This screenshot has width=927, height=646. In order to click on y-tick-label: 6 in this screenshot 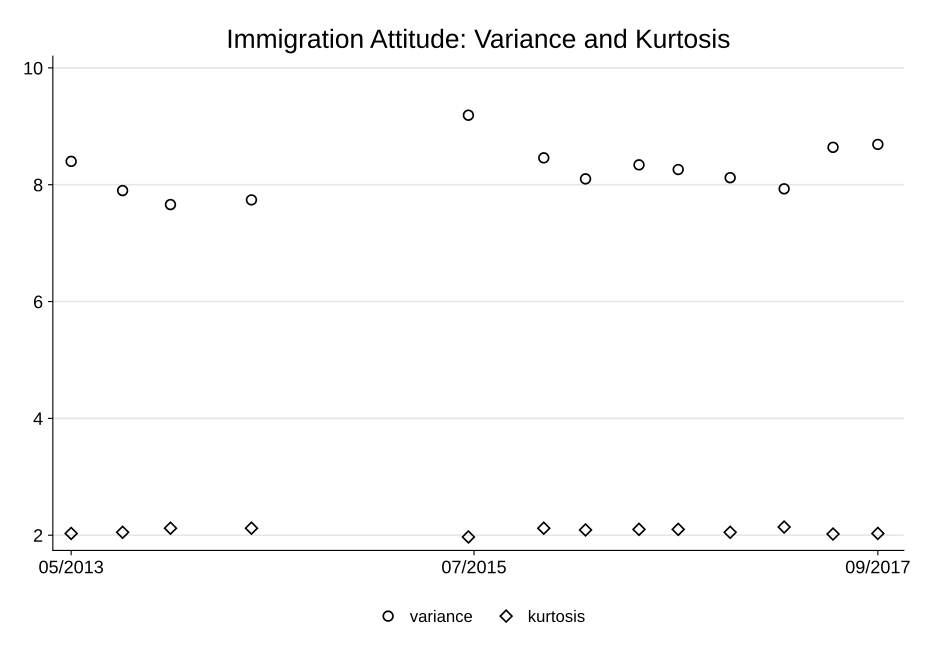, I will do `click(38, 301)`.